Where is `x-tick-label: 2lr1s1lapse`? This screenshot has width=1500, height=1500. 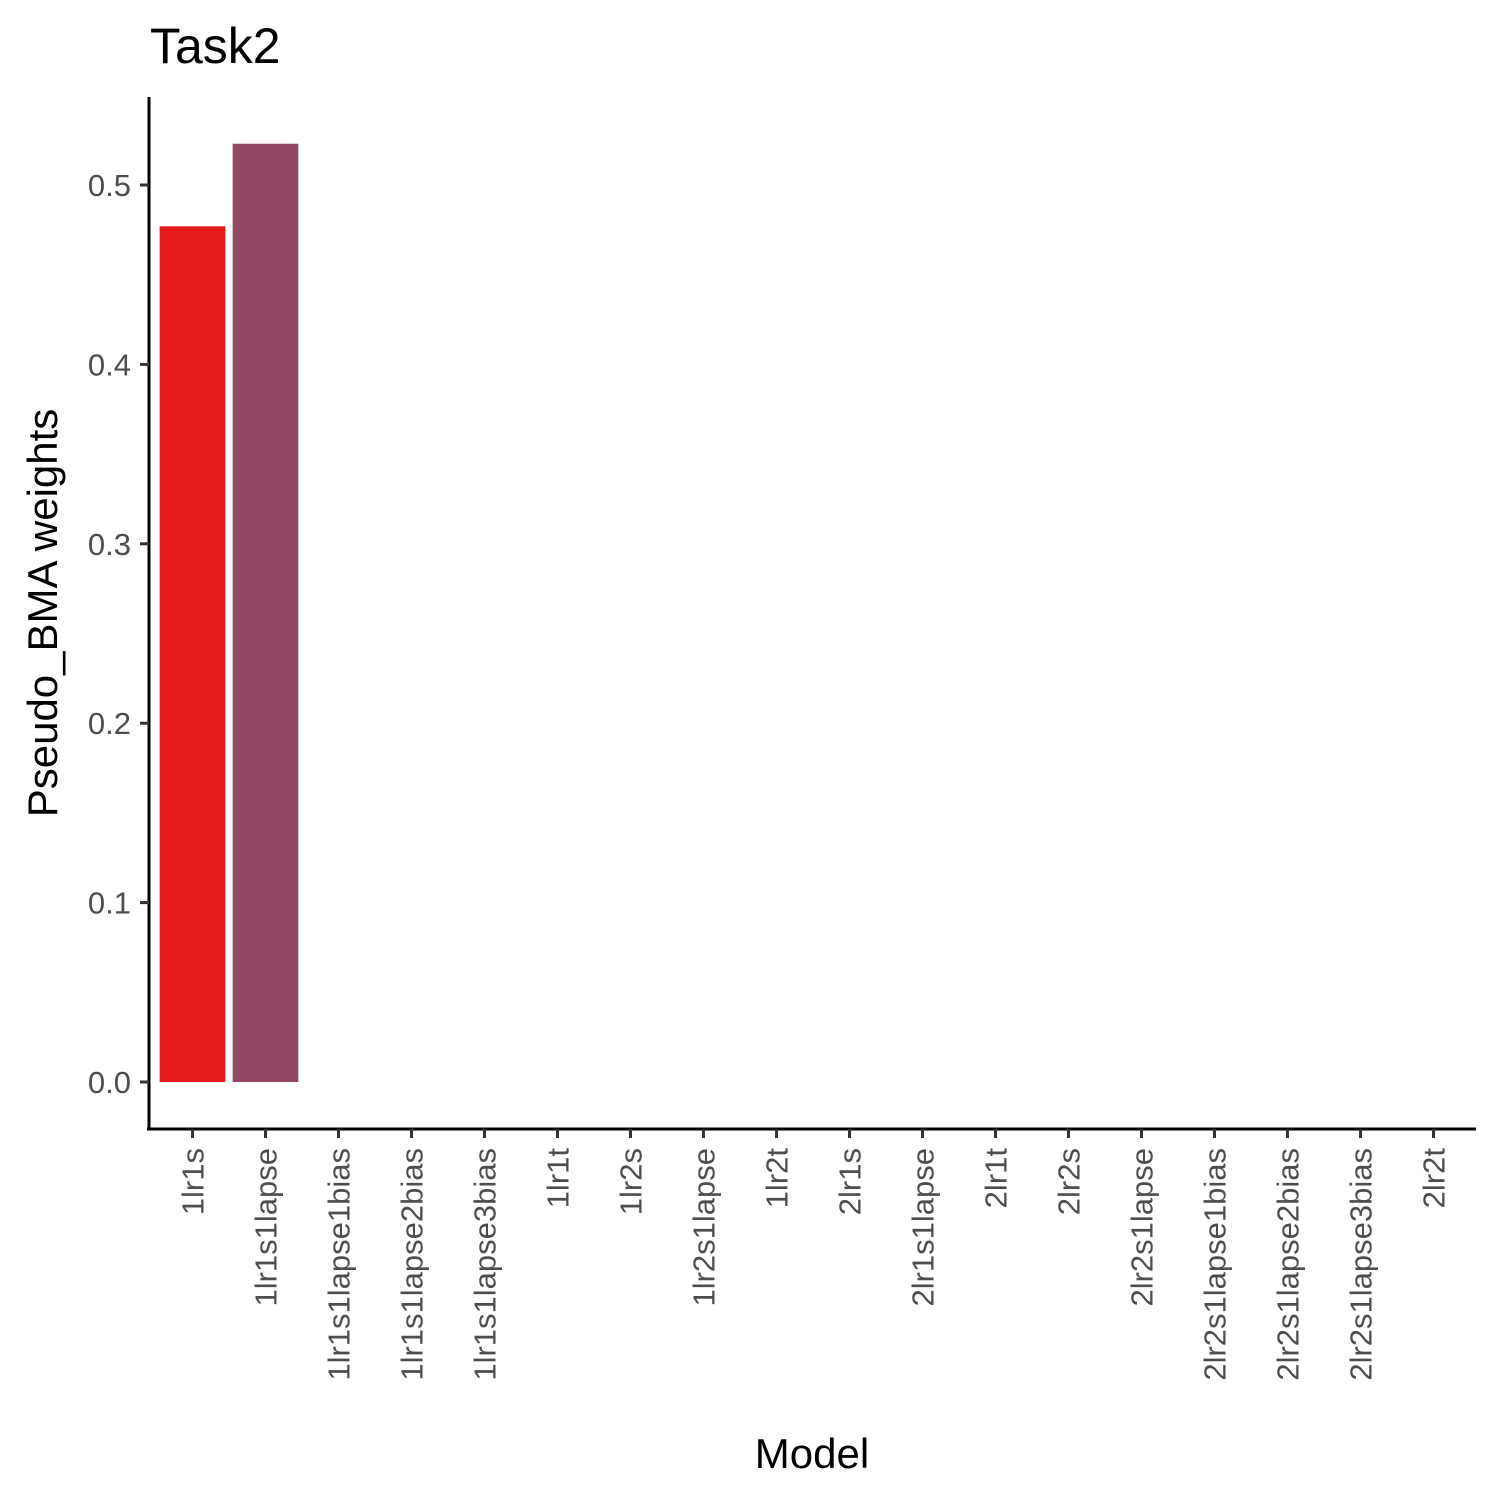
x-tick-label: 2lr1s1lapse is located at coordinates (923, 1227).